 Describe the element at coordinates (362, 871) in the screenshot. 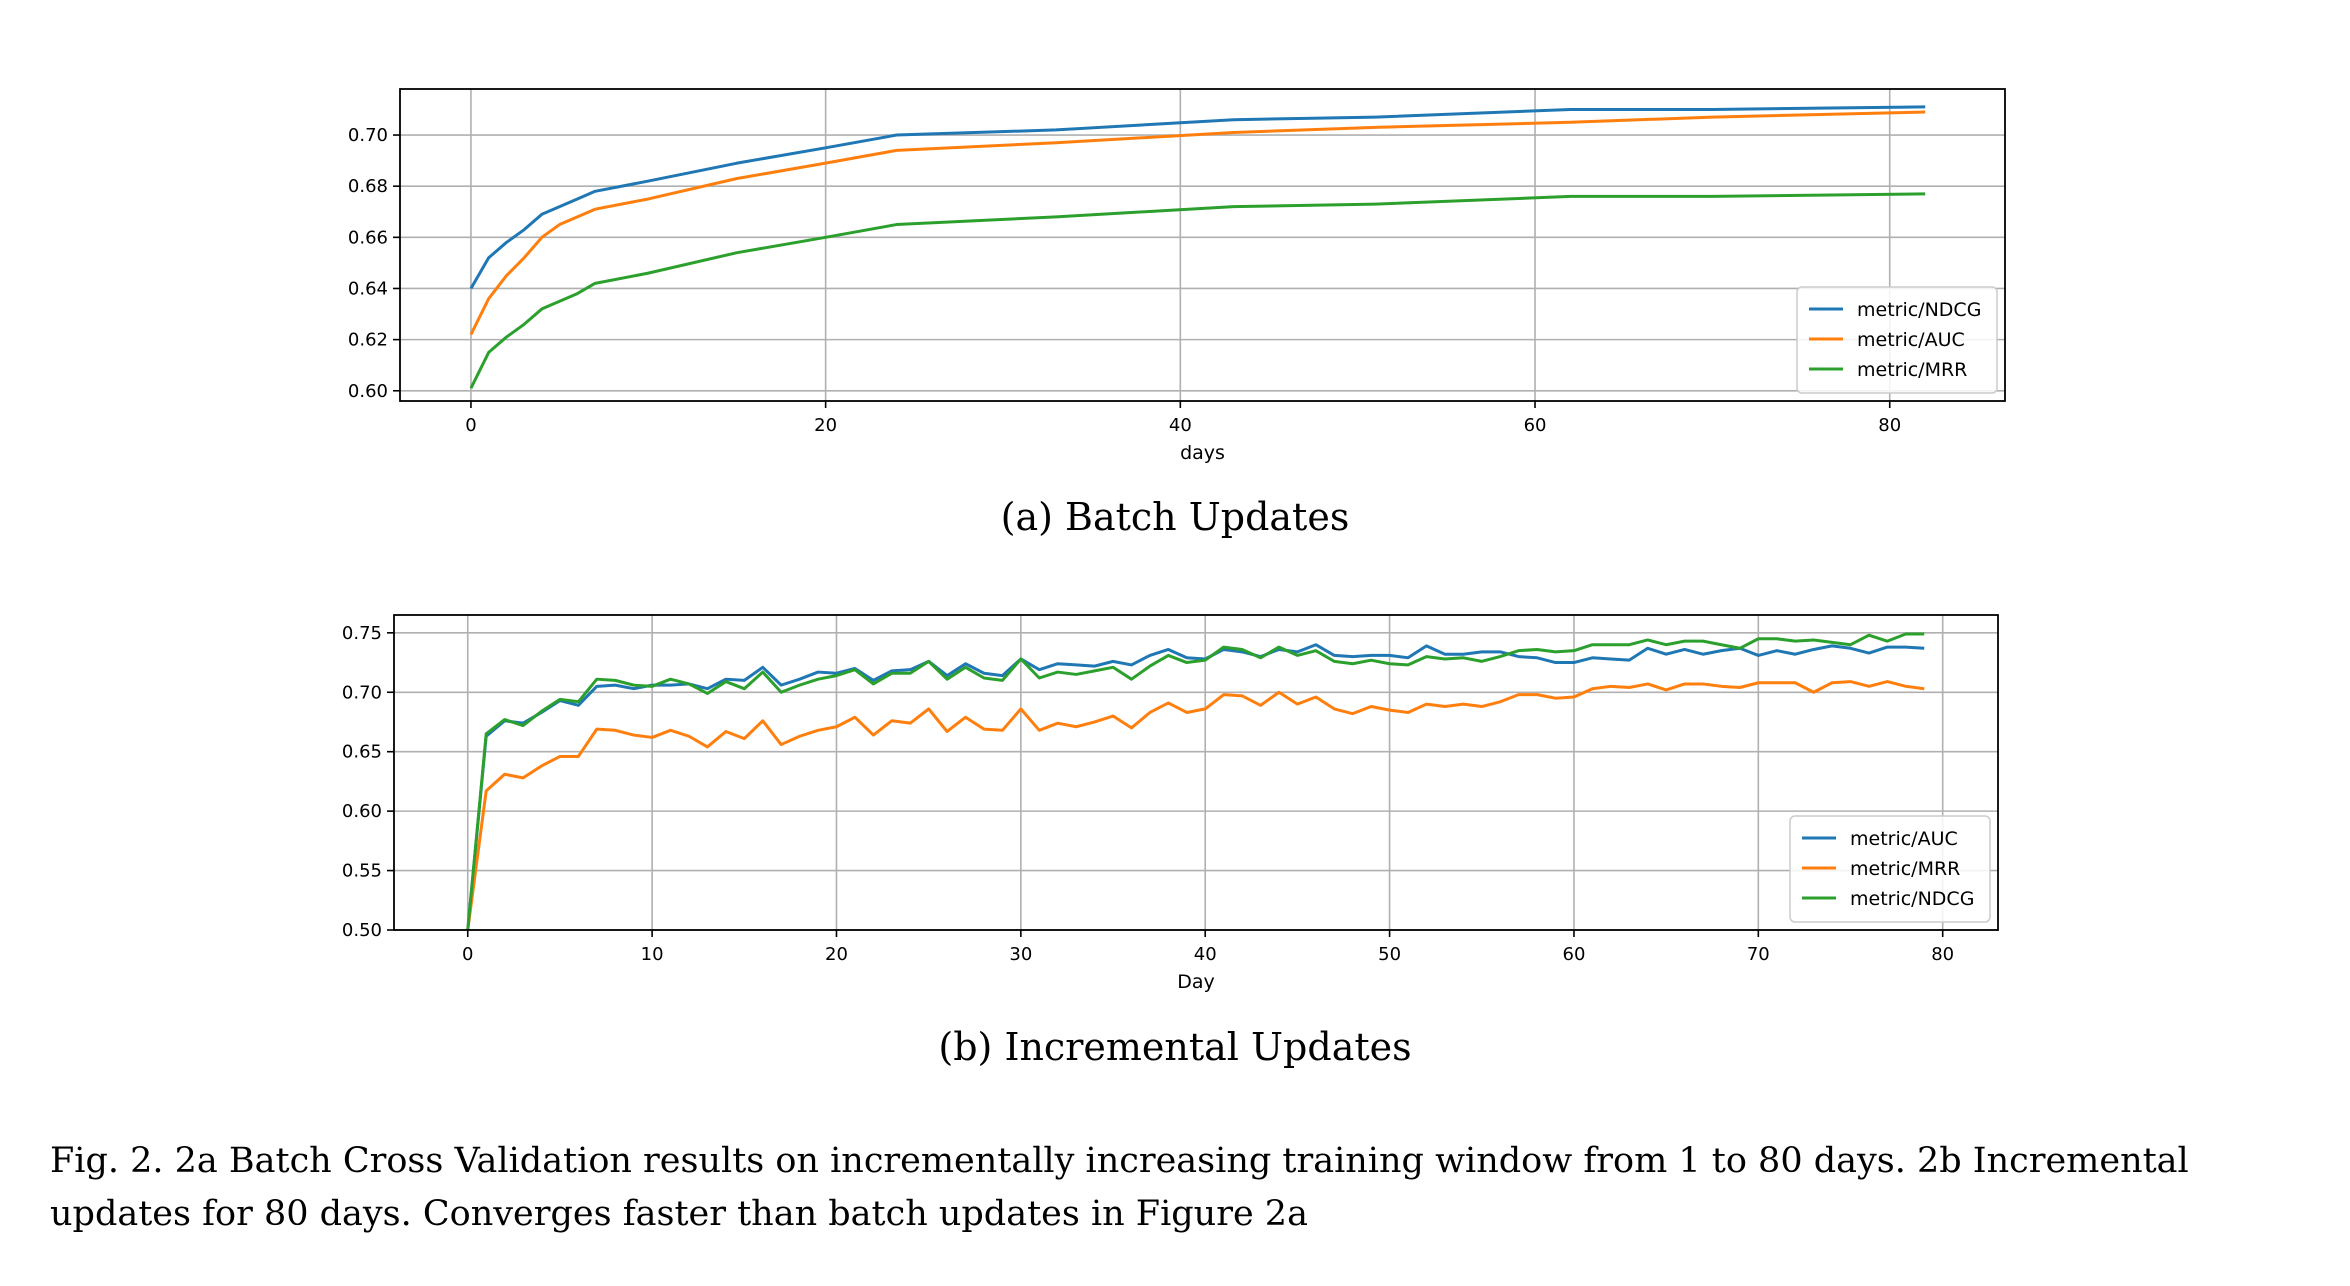

I see `y-tick-label: 0.55` at that location.